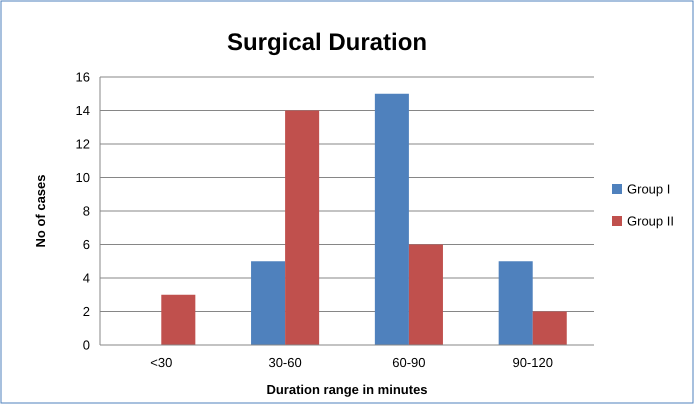 This screenshot has height=404, width=694. Describe the element at coordinates (86, 211) in the screenshot. I see `y-tick-label: 8` at that location.